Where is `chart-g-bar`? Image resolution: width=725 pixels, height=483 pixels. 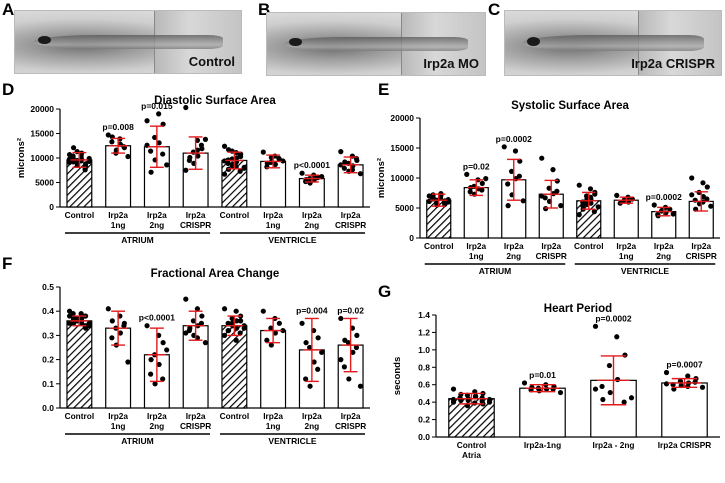
chart-g-bar is located at coordinates (471, 418).